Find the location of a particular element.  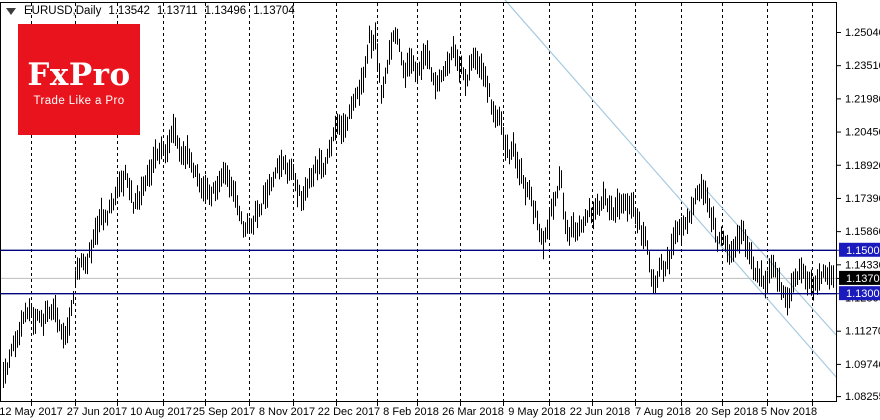

price-axis-label: 1.21980 is located at coordinates (862, 99).